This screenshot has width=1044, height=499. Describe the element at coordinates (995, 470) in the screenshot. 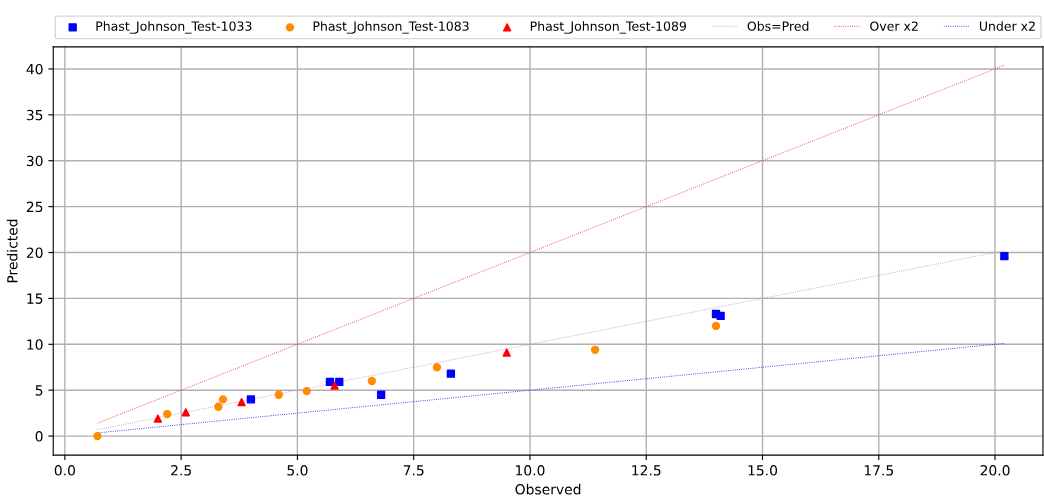

I see `x-tick-label: 20.0` at that location.